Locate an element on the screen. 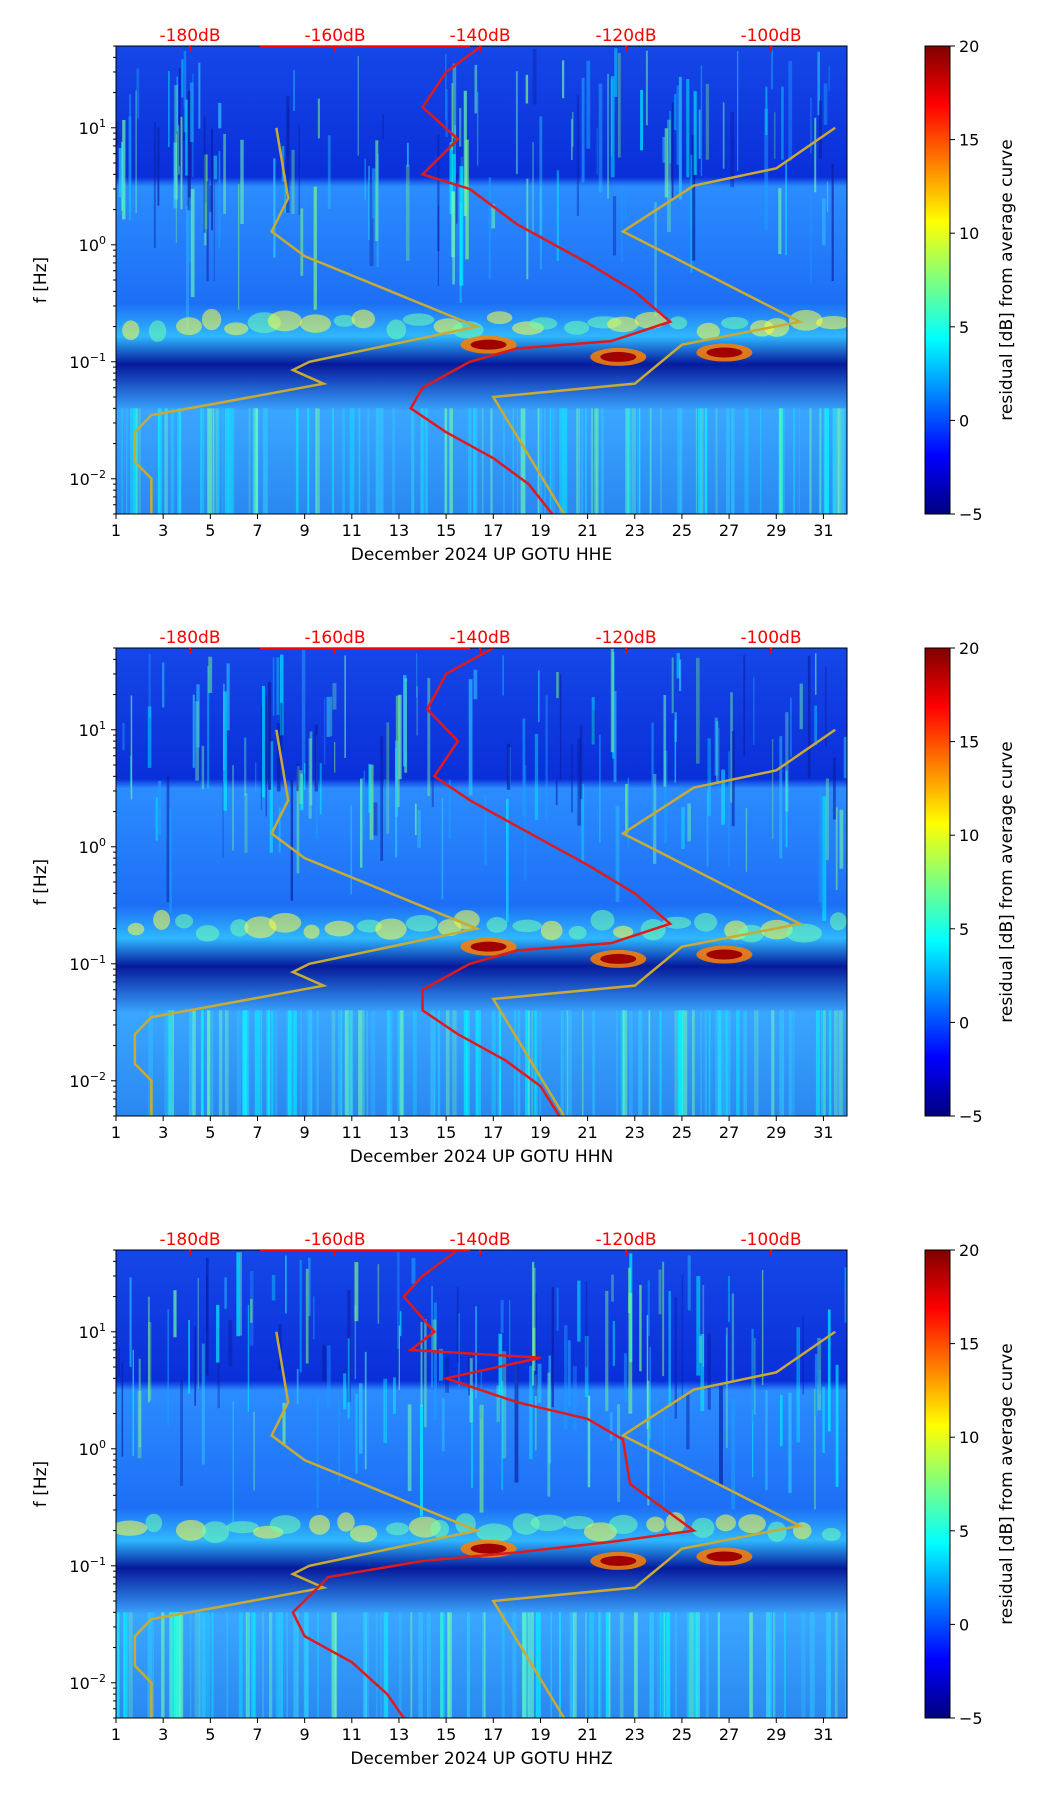 This screenshot has height=1810, width=1052. model-curve-low is located at coordinates (307, 1524).